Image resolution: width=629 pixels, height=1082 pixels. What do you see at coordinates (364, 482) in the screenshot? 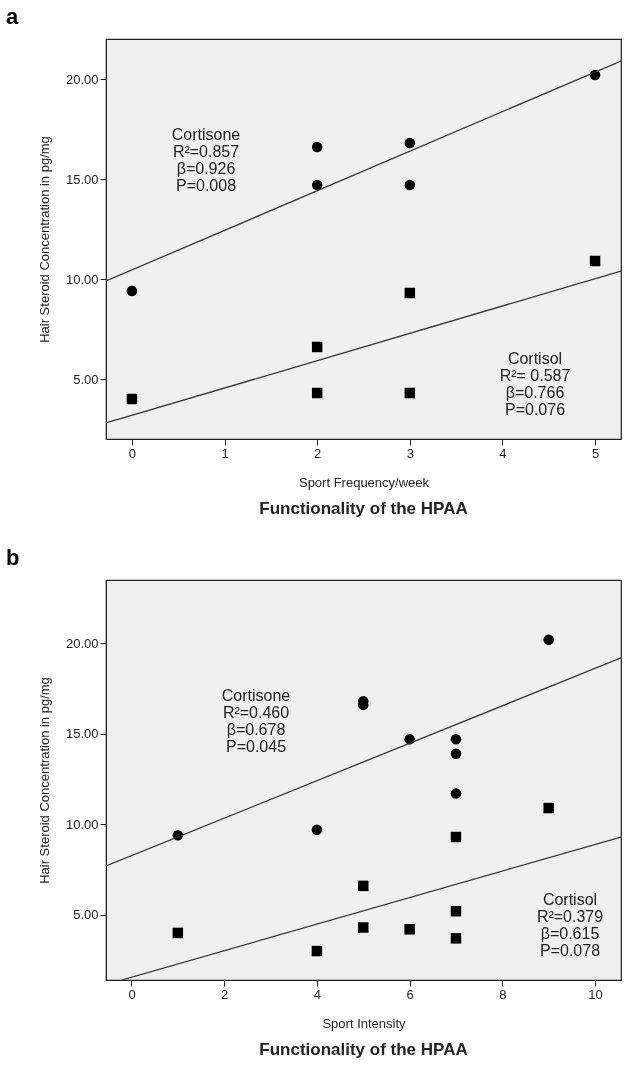
I see `x-axis-title: Sport Frequency/week` at bounding box center [364, 482].